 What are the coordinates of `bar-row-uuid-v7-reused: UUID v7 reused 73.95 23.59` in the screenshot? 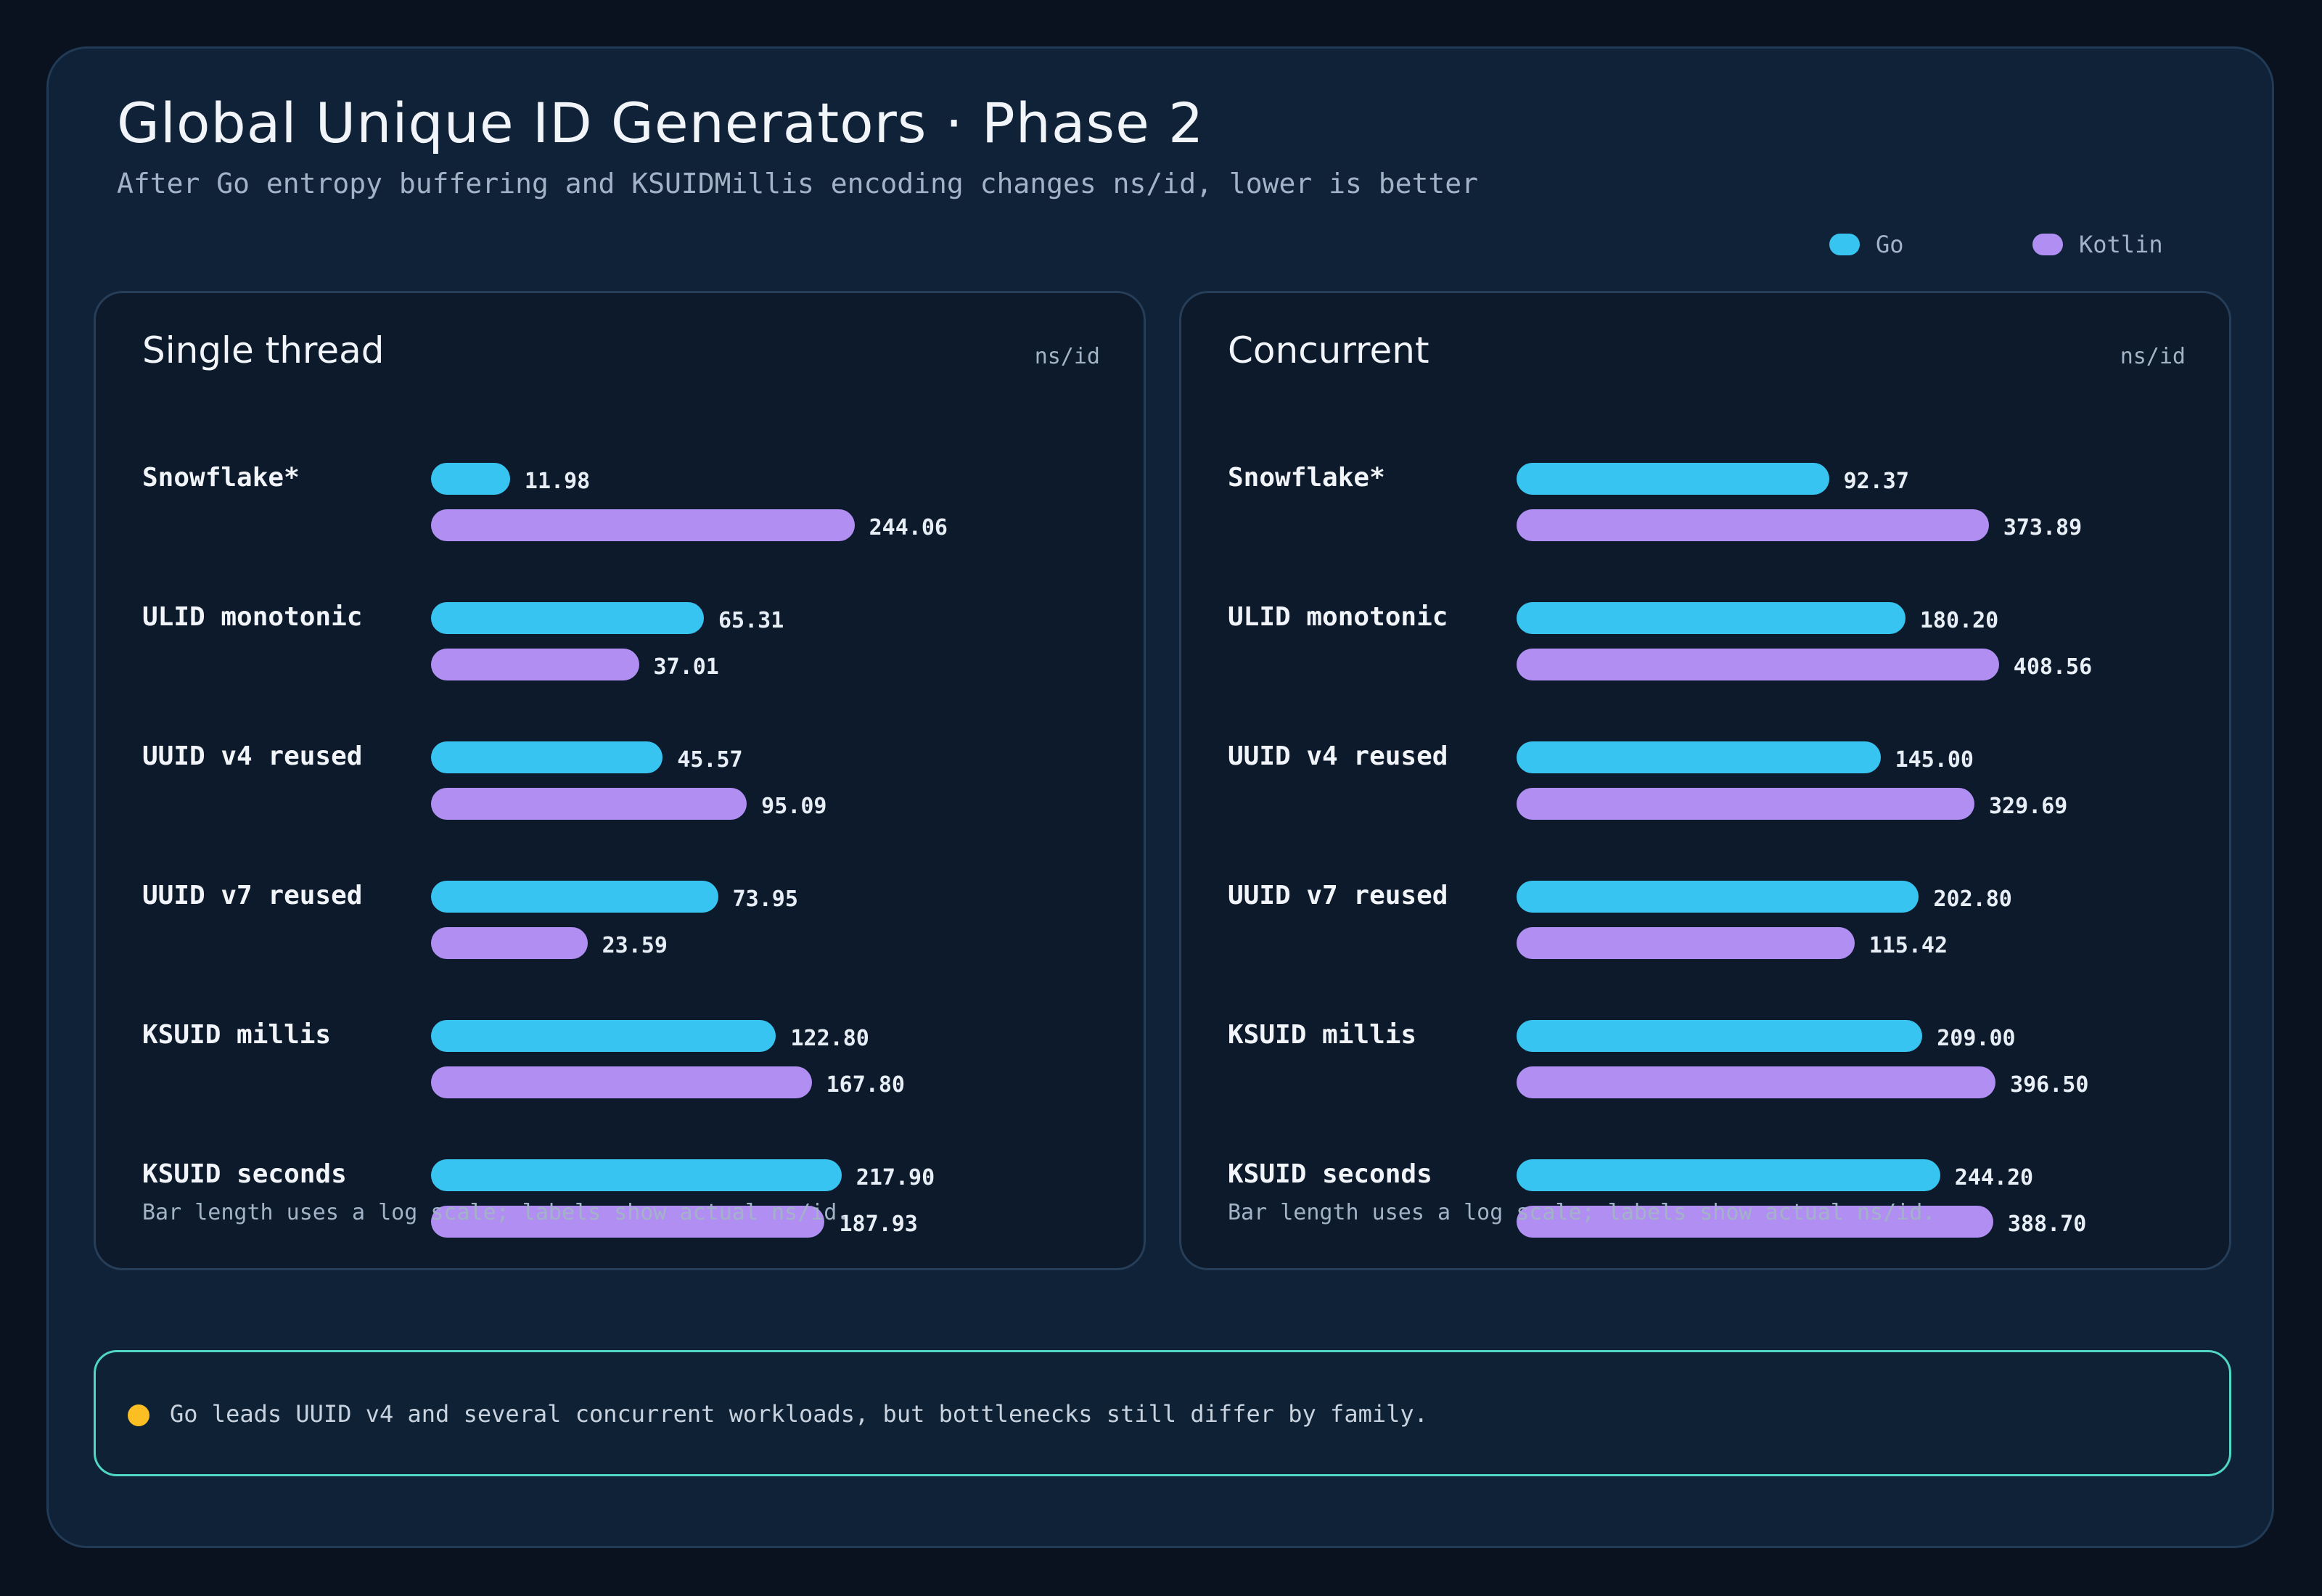 It's located at (620, 928).